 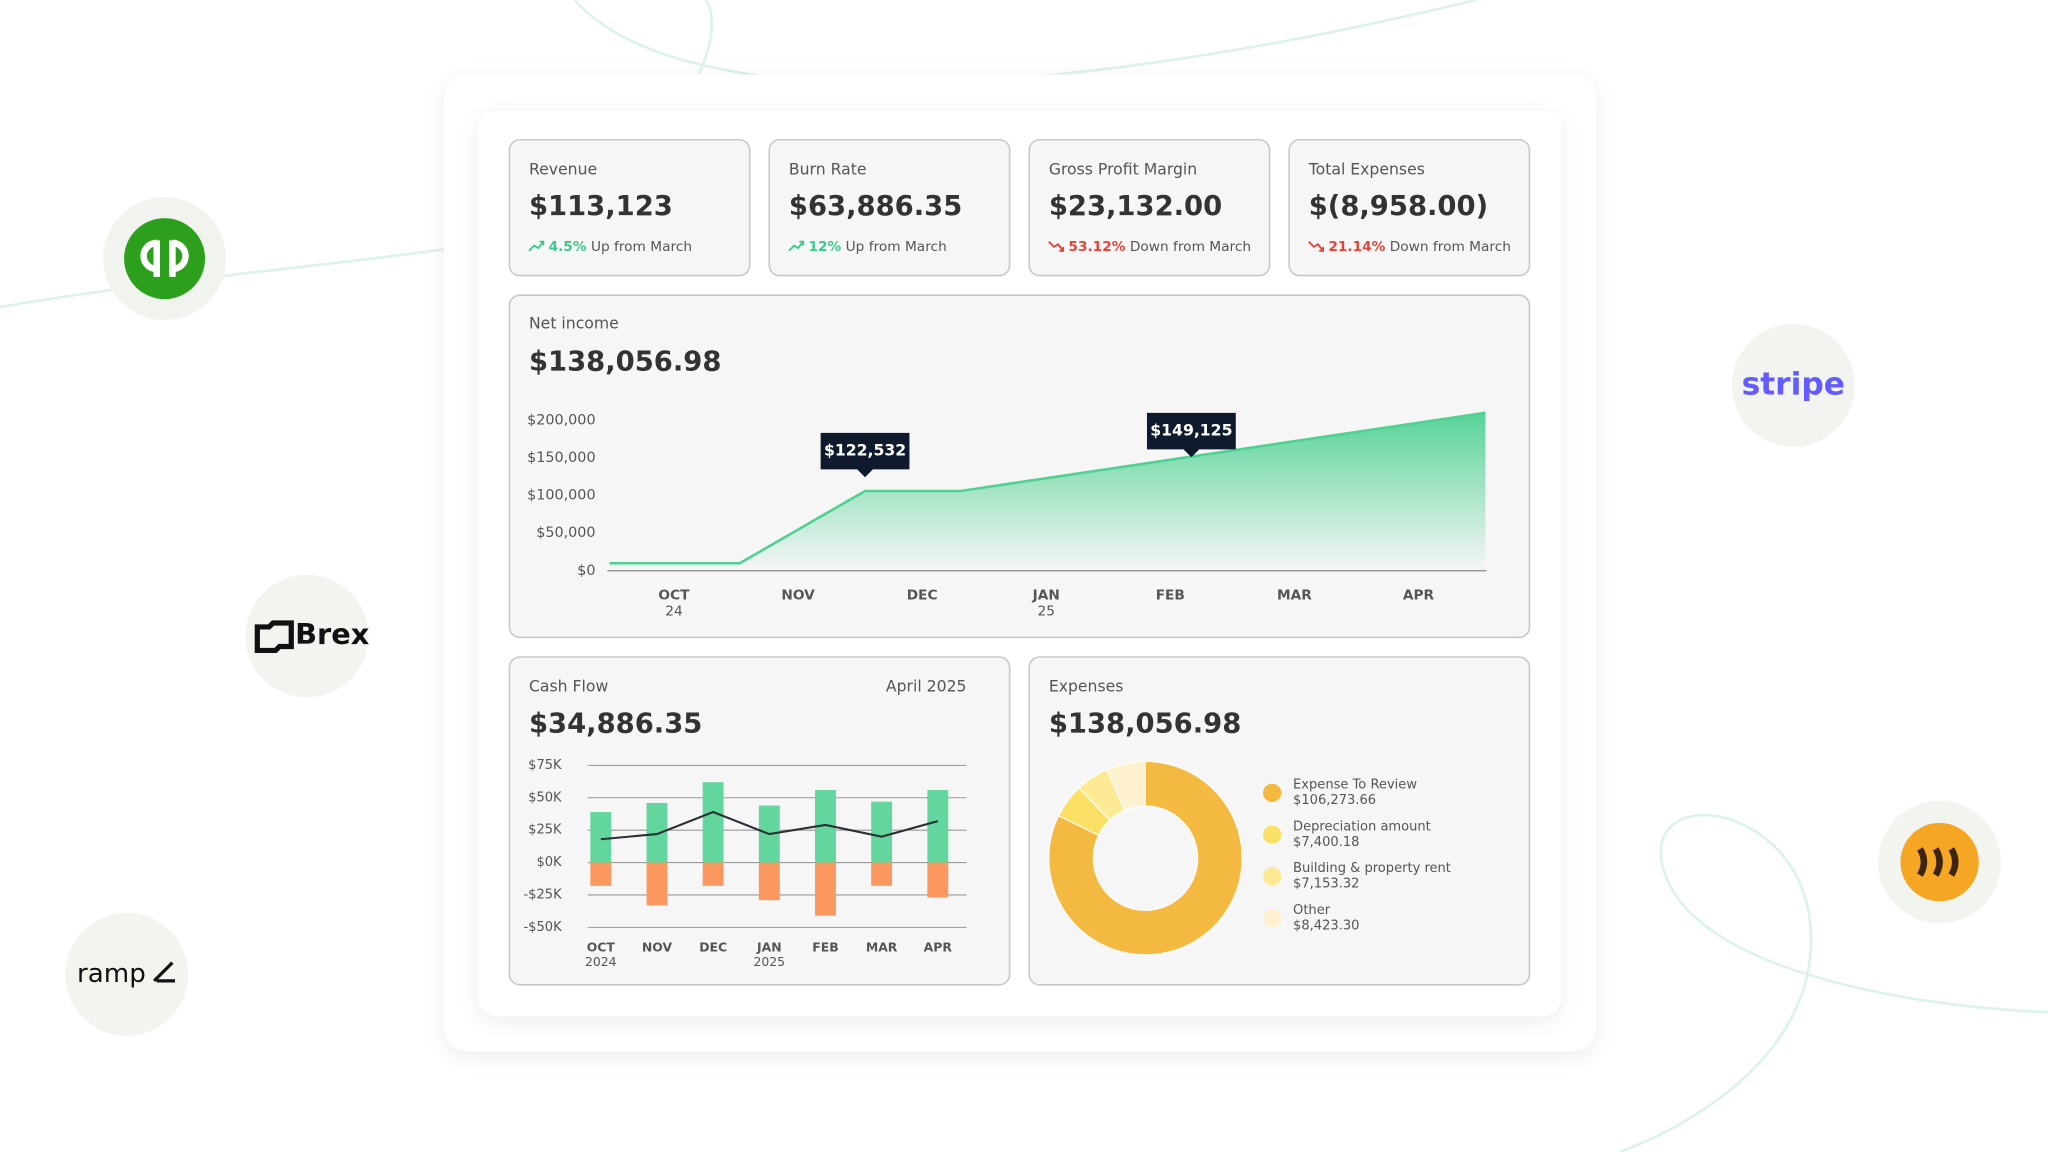 I want to click on logo-stripe: stripe, so click(x=1793, y=385).